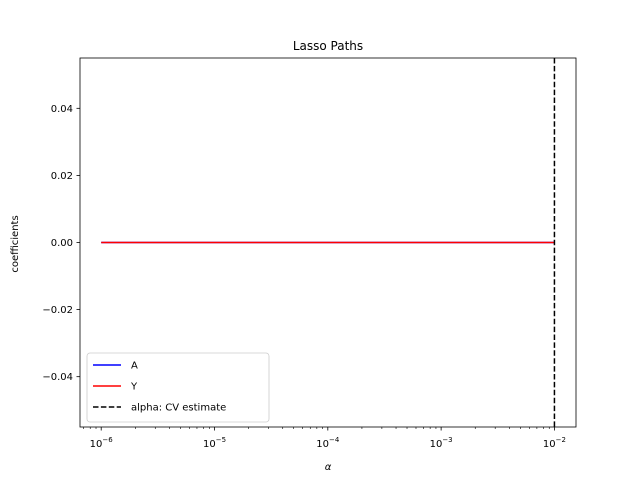 This screenshot has height=480, width=640. What do you see at coordinates (328, 467) in the screenshot?
I see `x-axis-label: α` at bounding box center [328, 467].